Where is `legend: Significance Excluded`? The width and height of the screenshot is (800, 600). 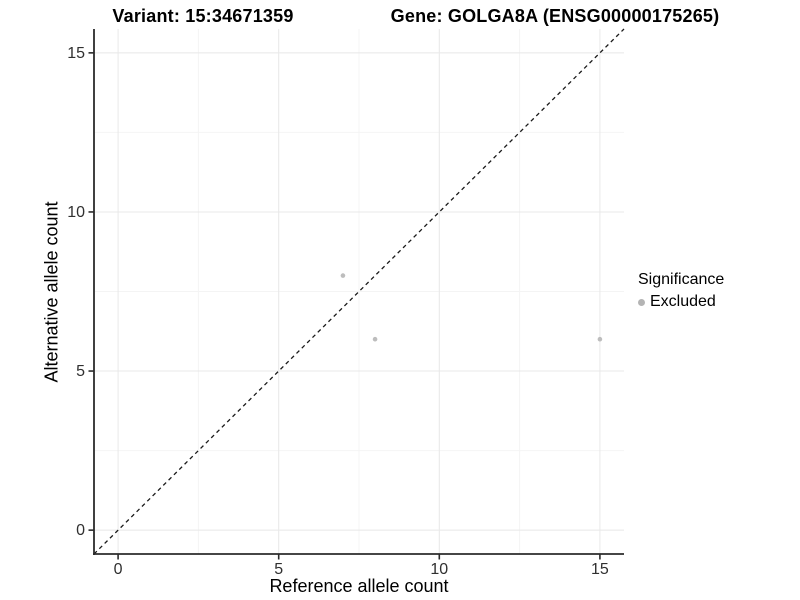
legend: Significance Excluded is located at coordinates (681, 291).